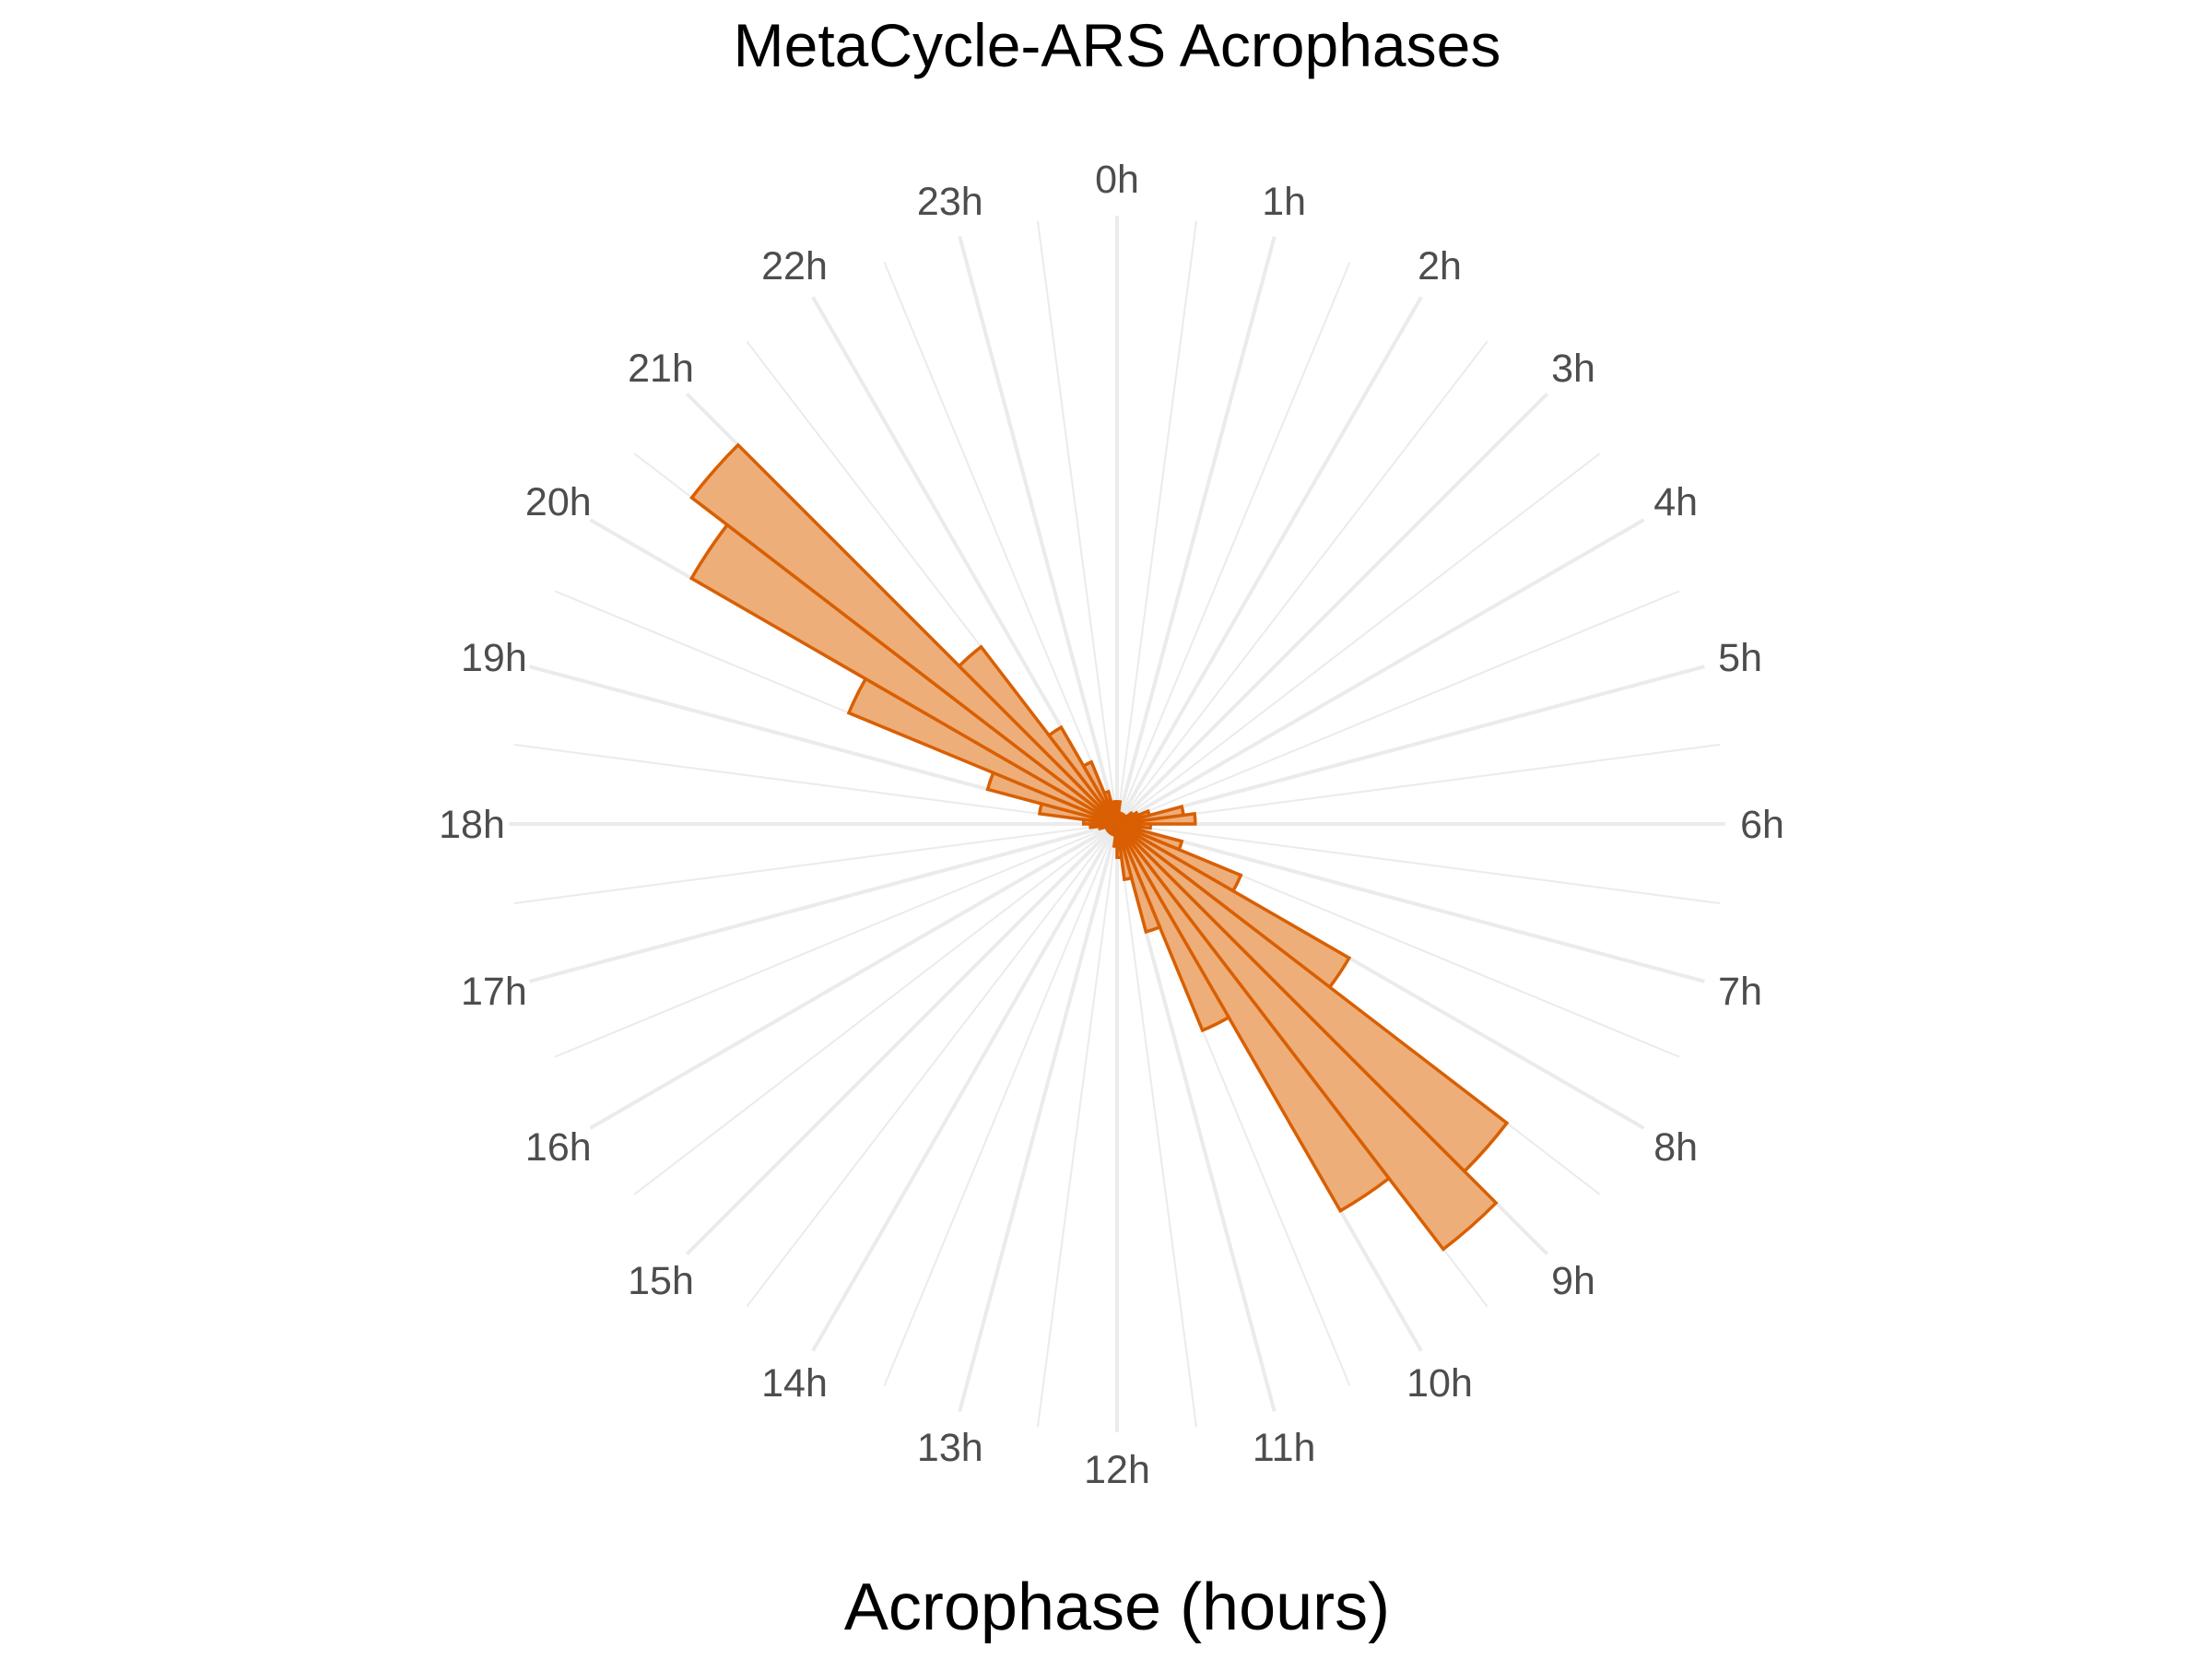 This screenshot has width=2212, height=1659. Describe the element at coordinates (1675, 1147) in the screenshot. I see `tick-label-8h: 8h` at that location.